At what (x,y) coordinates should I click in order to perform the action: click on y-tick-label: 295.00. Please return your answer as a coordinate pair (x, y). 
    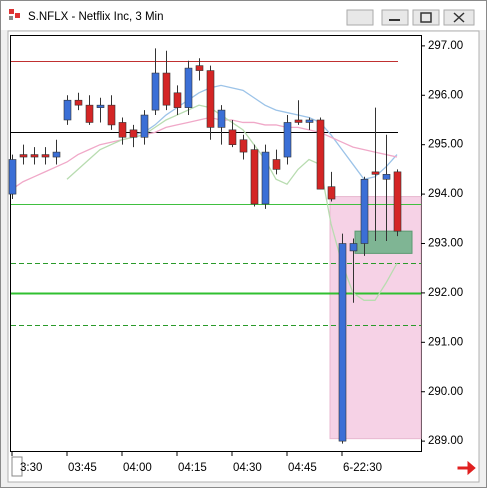
    Looking at the image, I should click on (445, 145).